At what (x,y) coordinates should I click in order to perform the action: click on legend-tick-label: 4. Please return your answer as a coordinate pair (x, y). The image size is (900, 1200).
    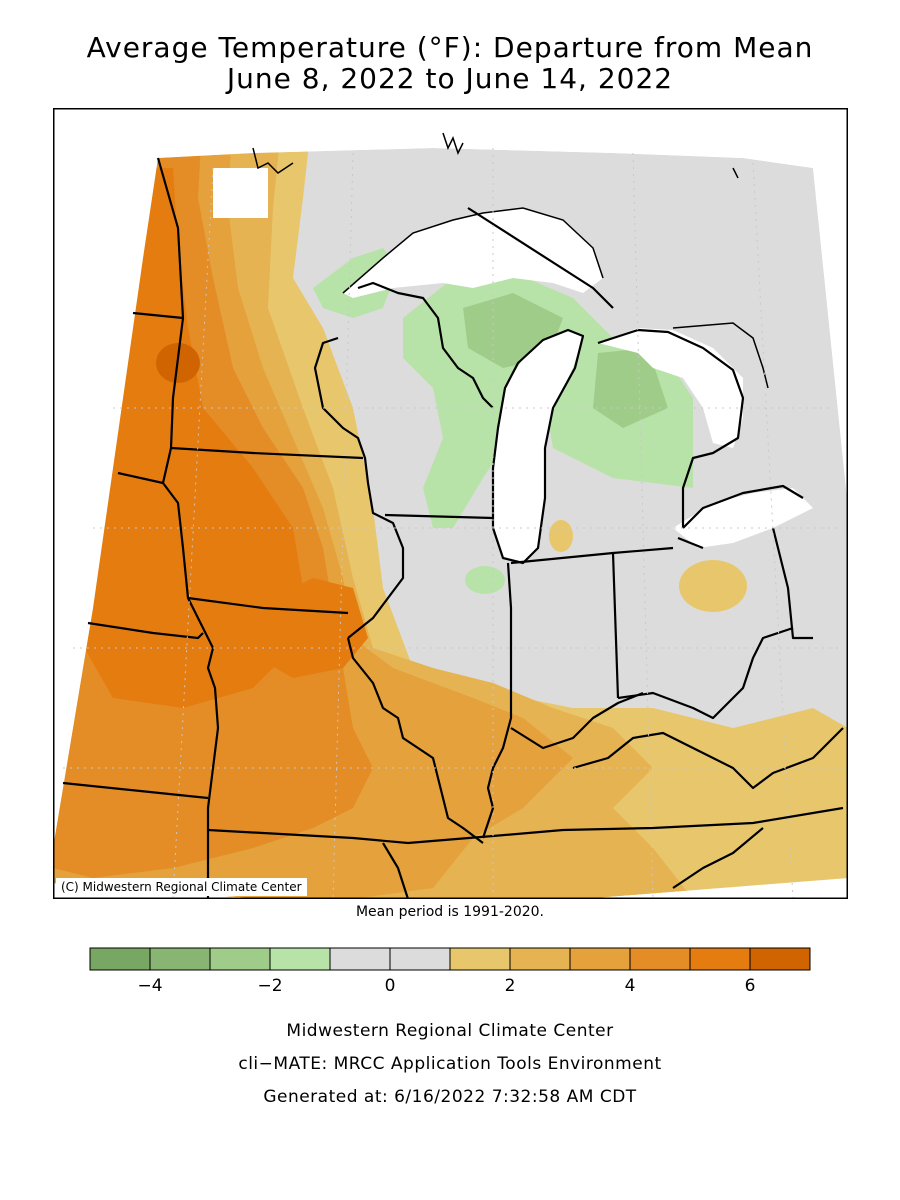
    Looking at the image, I should click on (630, 986).